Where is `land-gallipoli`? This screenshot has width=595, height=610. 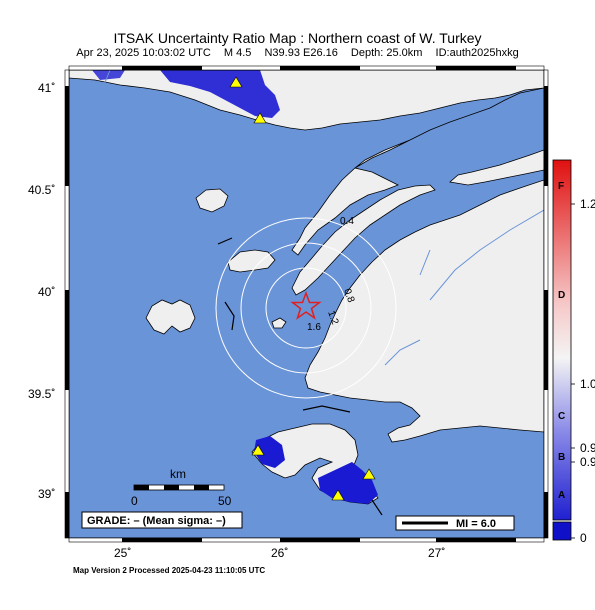
land-gallipoli is located at coordinates (363, 240).